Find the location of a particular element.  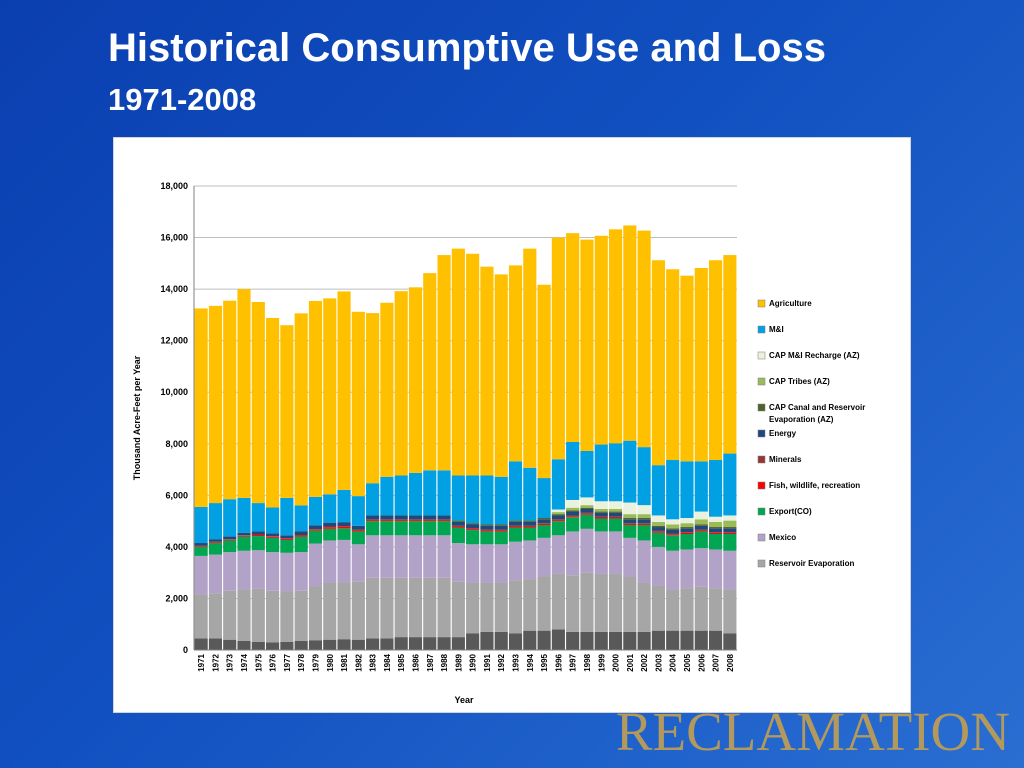

x-tick-label: 2000 is located at coordinates (616, 662).